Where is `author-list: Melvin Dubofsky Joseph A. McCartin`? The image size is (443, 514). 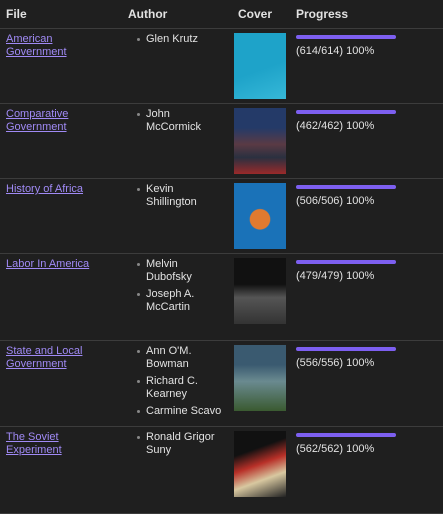
author-list: Melvin Dubofsky Joseph A. McCartin is located at coordinates (177, 286).